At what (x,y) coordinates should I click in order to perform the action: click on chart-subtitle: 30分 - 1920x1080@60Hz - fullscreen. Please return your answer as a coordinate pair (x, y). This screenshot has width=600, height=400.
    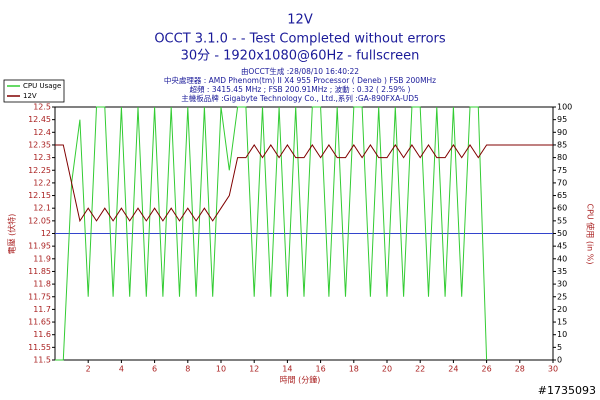
    Looking at the image, I should click on (300, 56).